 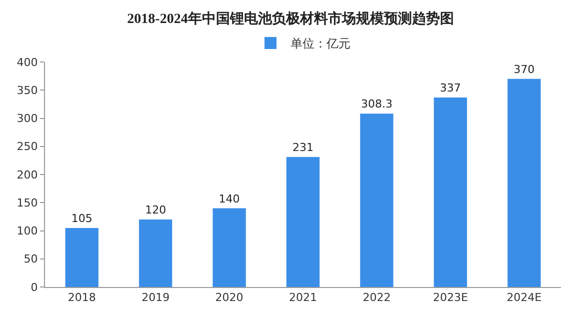 I want to click on chart-title: 2018-2024年中国锂电池负极材料市场规模预测趋势图, so click(x=290, y=18).